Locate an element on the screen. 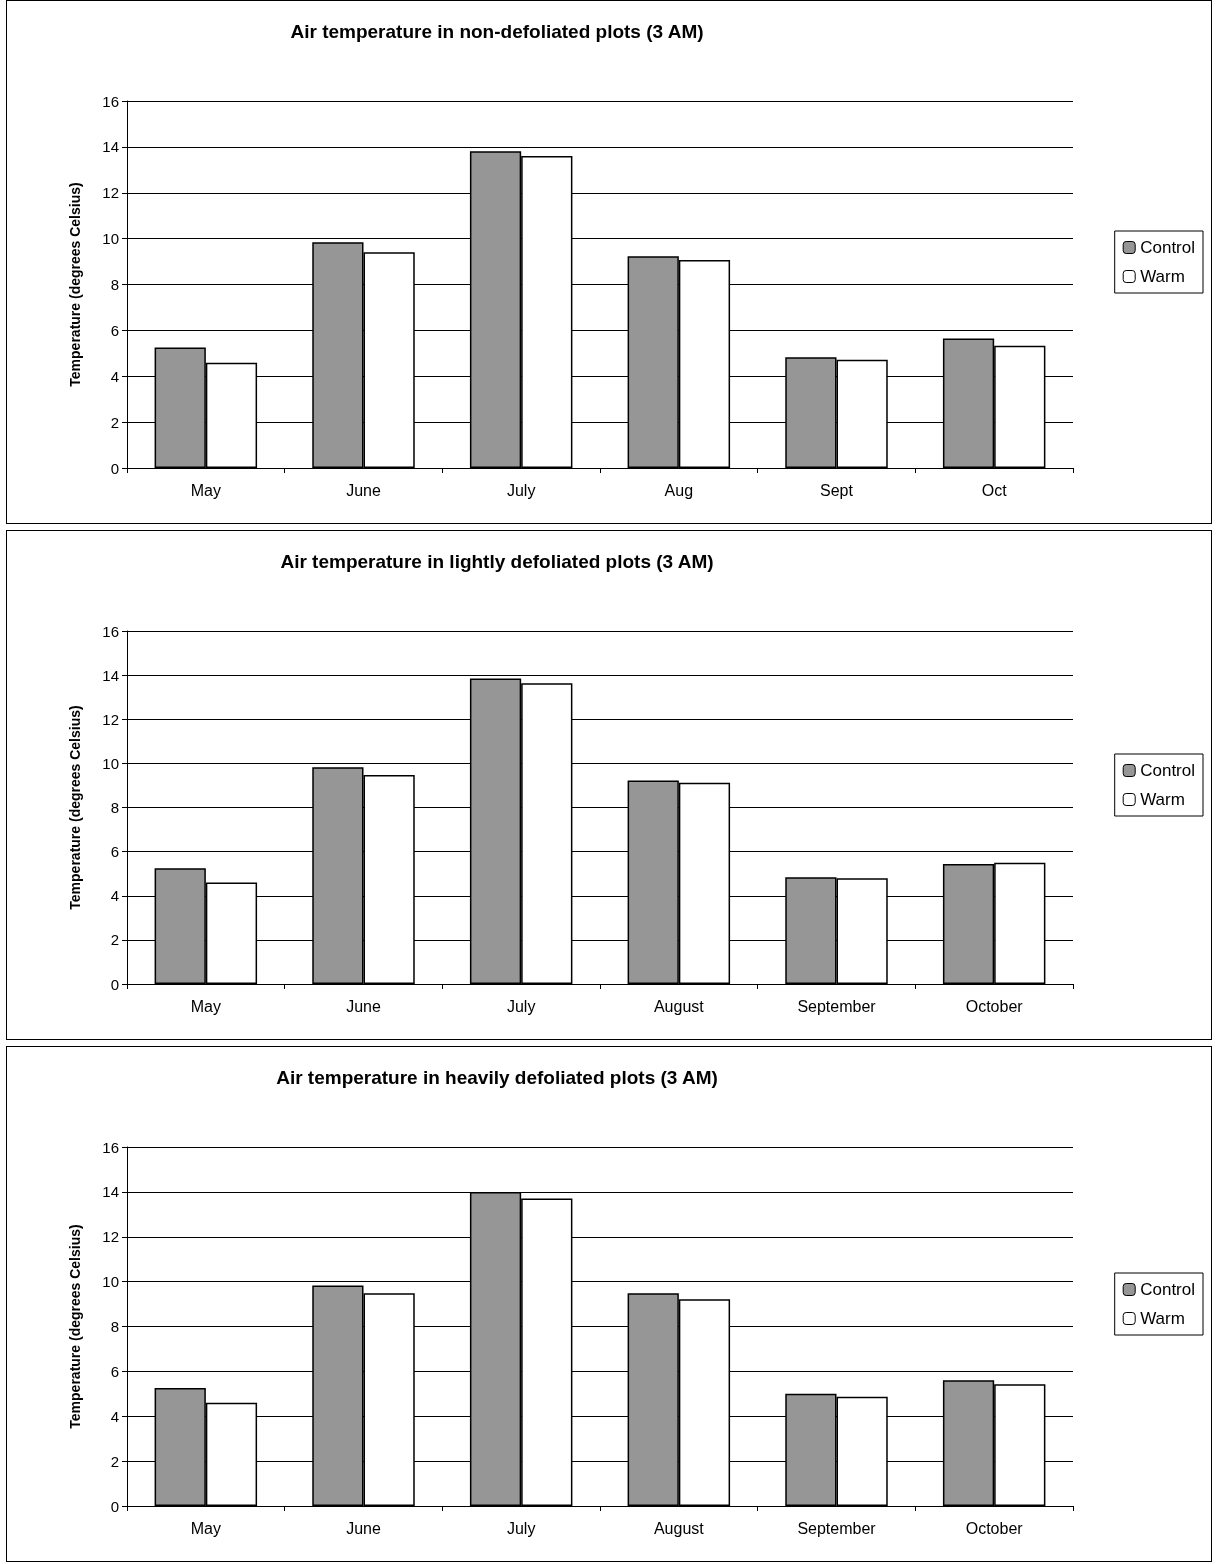  chart-title: Air temperature in non-defoliated plots (3 AM) is located at coordinates (497, 31).